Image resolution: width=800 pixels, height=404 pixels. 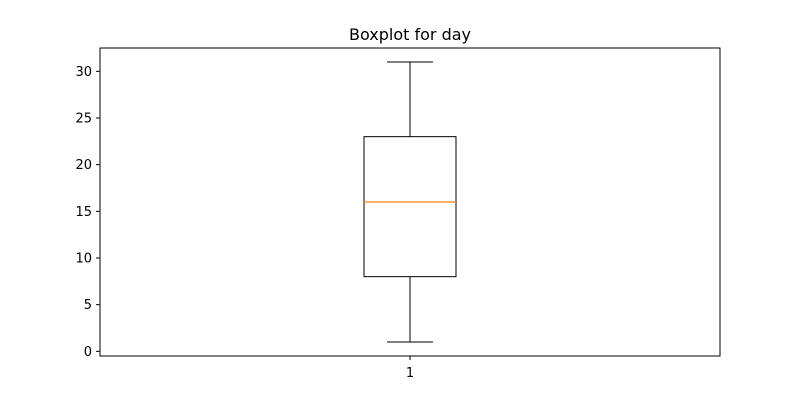 What do you see at coordinates (83, 165) in the screenshot?
I see `y-tick-label: 20` at bounding box center [83, 165].